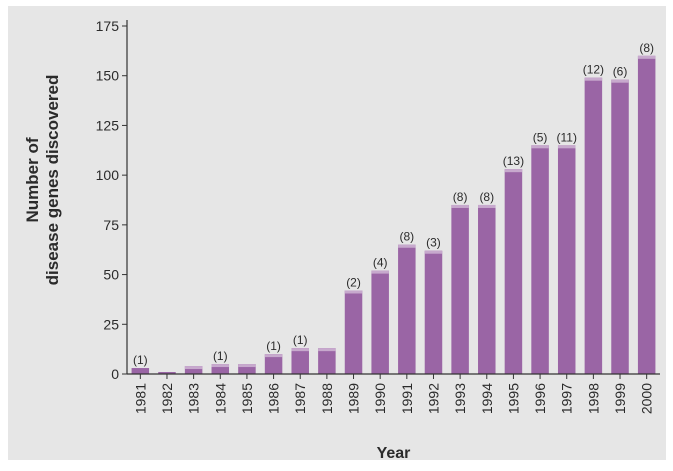 Image resolution: width=673 pixels, height=471 pixels. What do you see at coordinates (487, 398) in the screenshot?
I see `x-tick-label: 1994` at bounding box center [487, 398].